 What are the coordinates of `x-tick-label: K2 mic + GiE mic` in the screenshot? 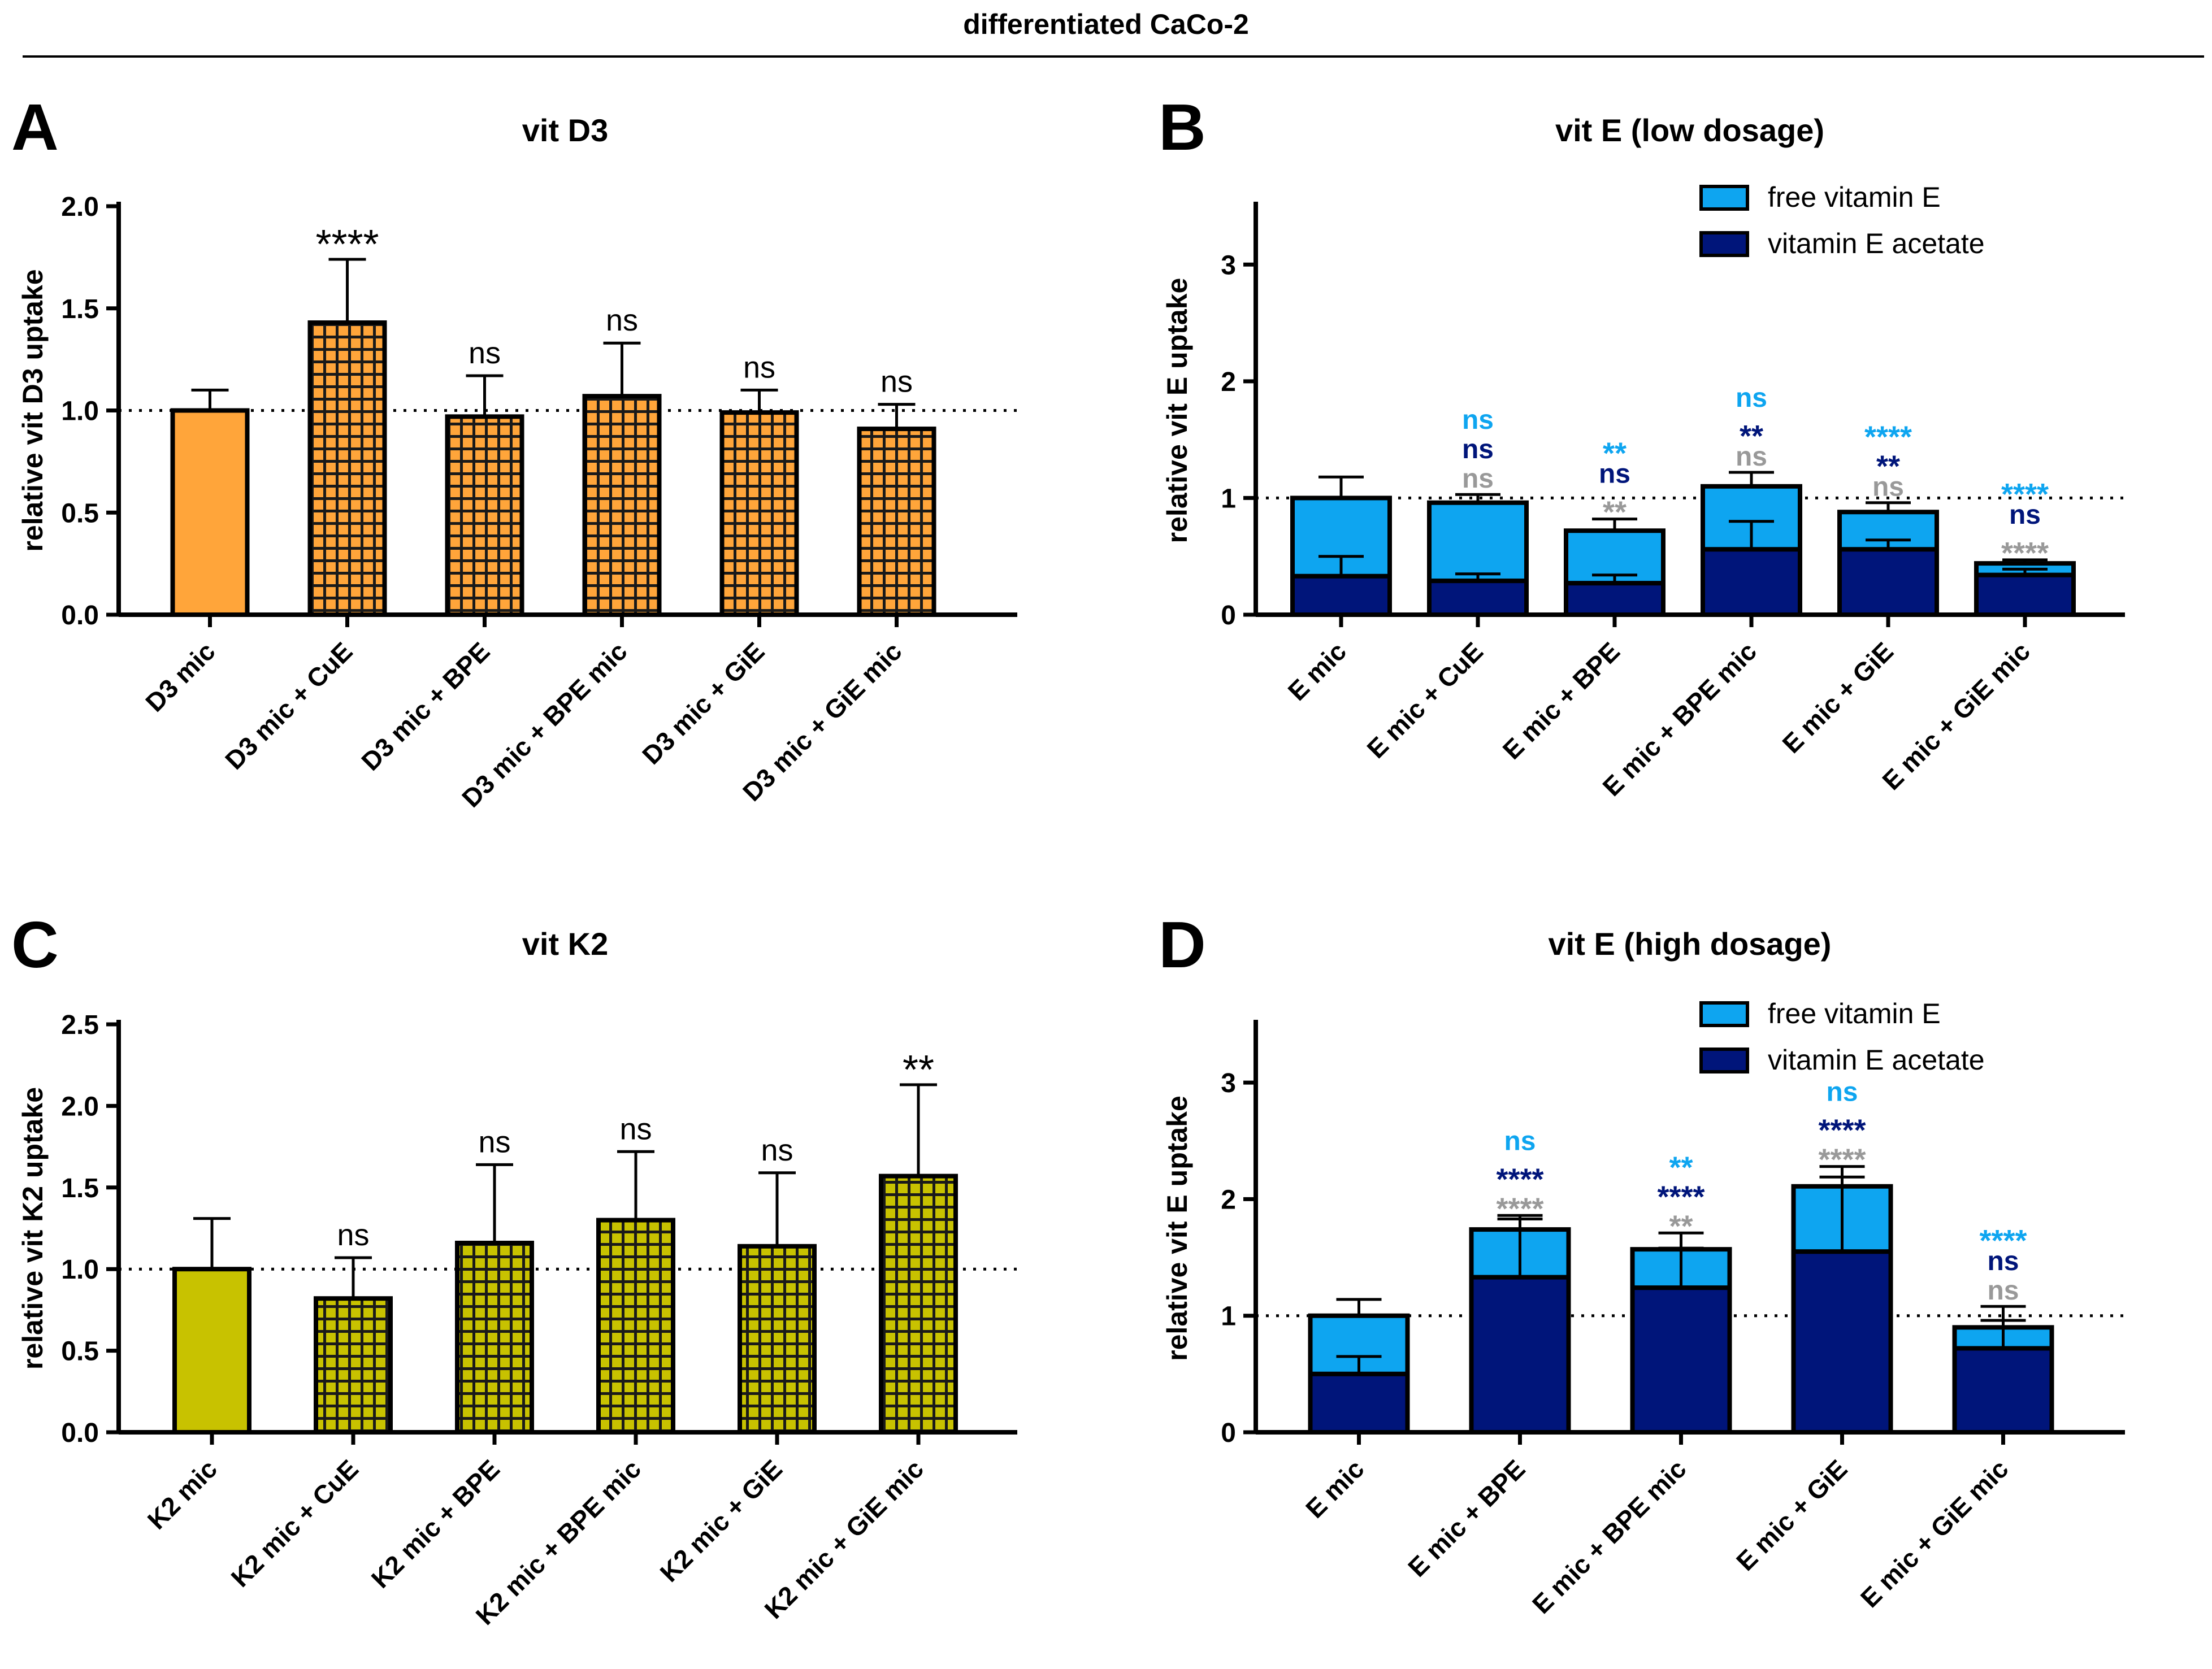 It's located at (843, 1539).